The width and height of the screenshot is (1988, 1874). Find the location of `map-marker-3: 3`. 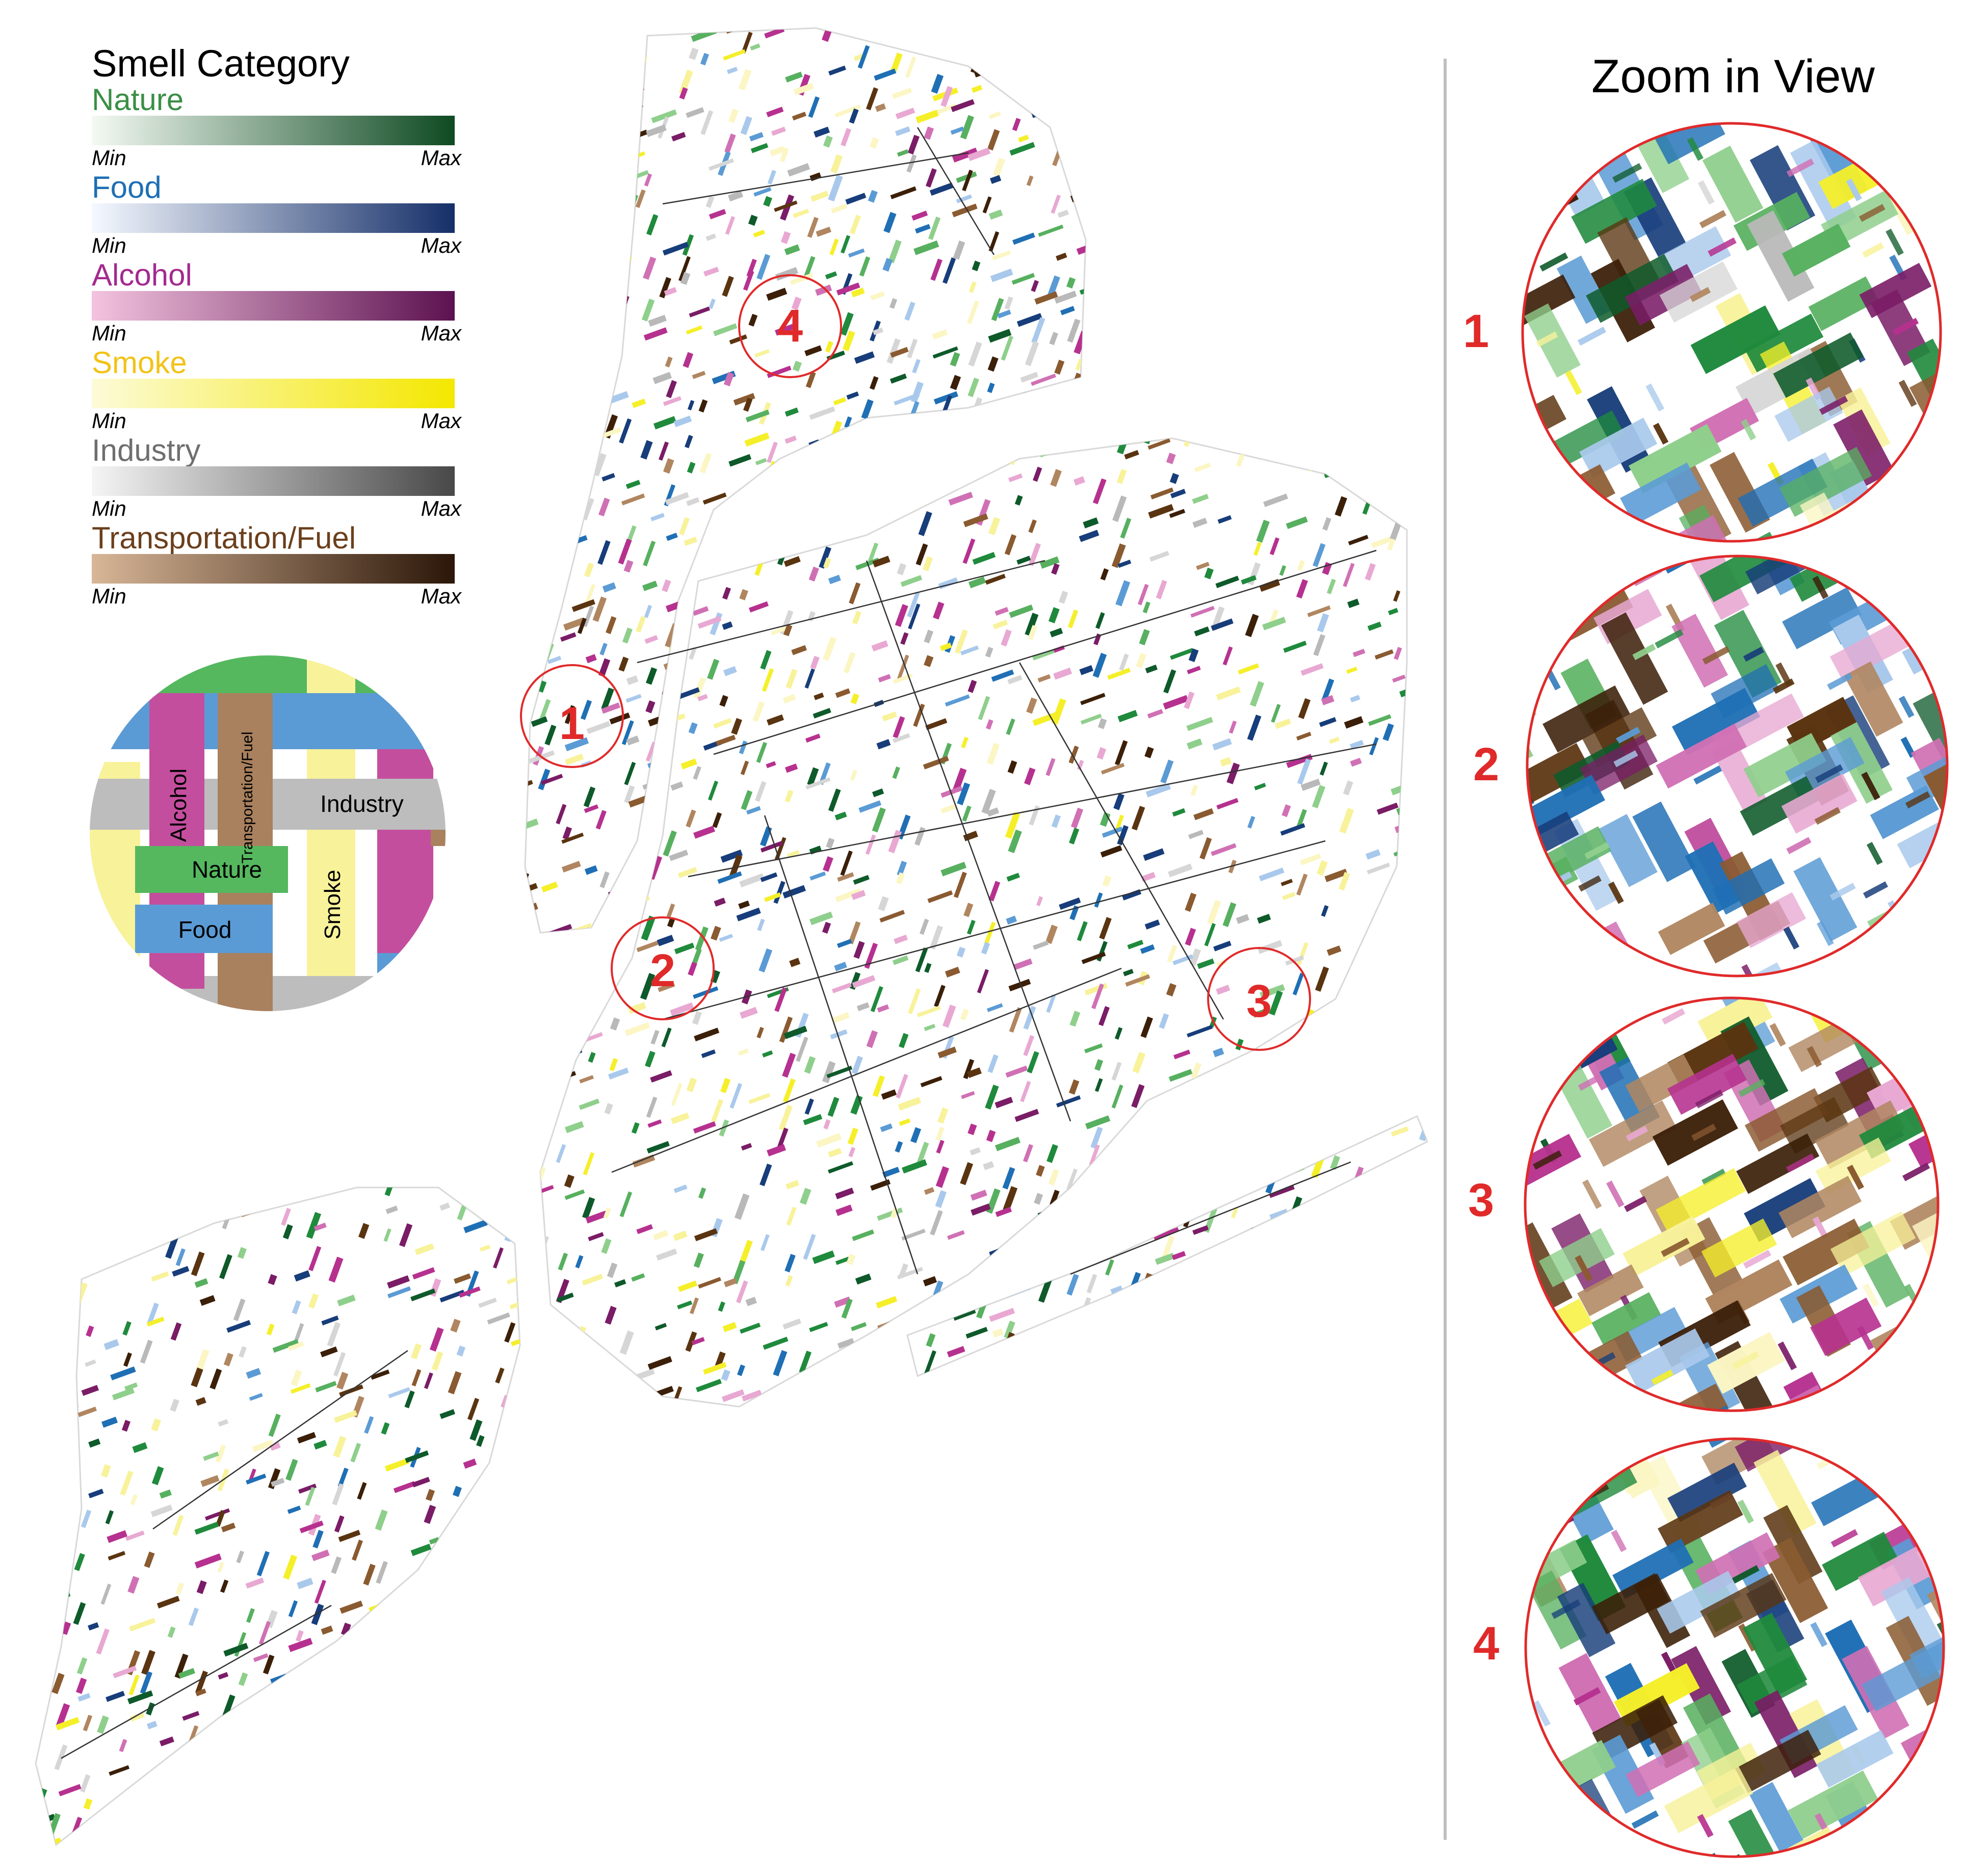

map-marker-3: 3 is located at coordinates (1259, 1002).